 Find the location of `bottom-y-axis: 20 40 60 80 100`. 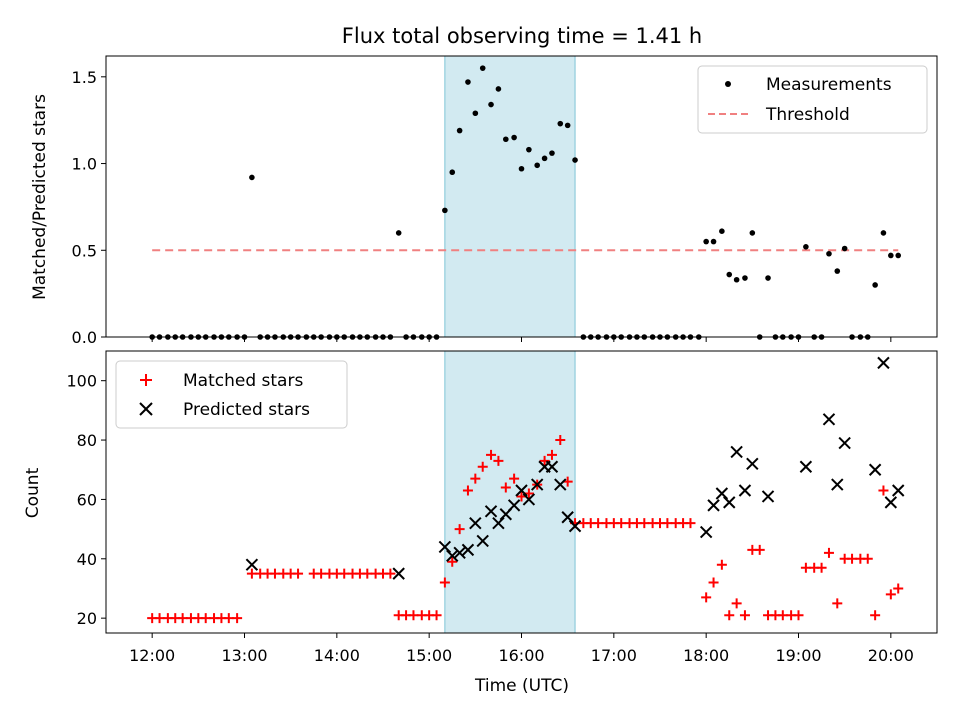

bottom-y-axis: 20 40 60 80 100 is located at coordinates (86, 500).